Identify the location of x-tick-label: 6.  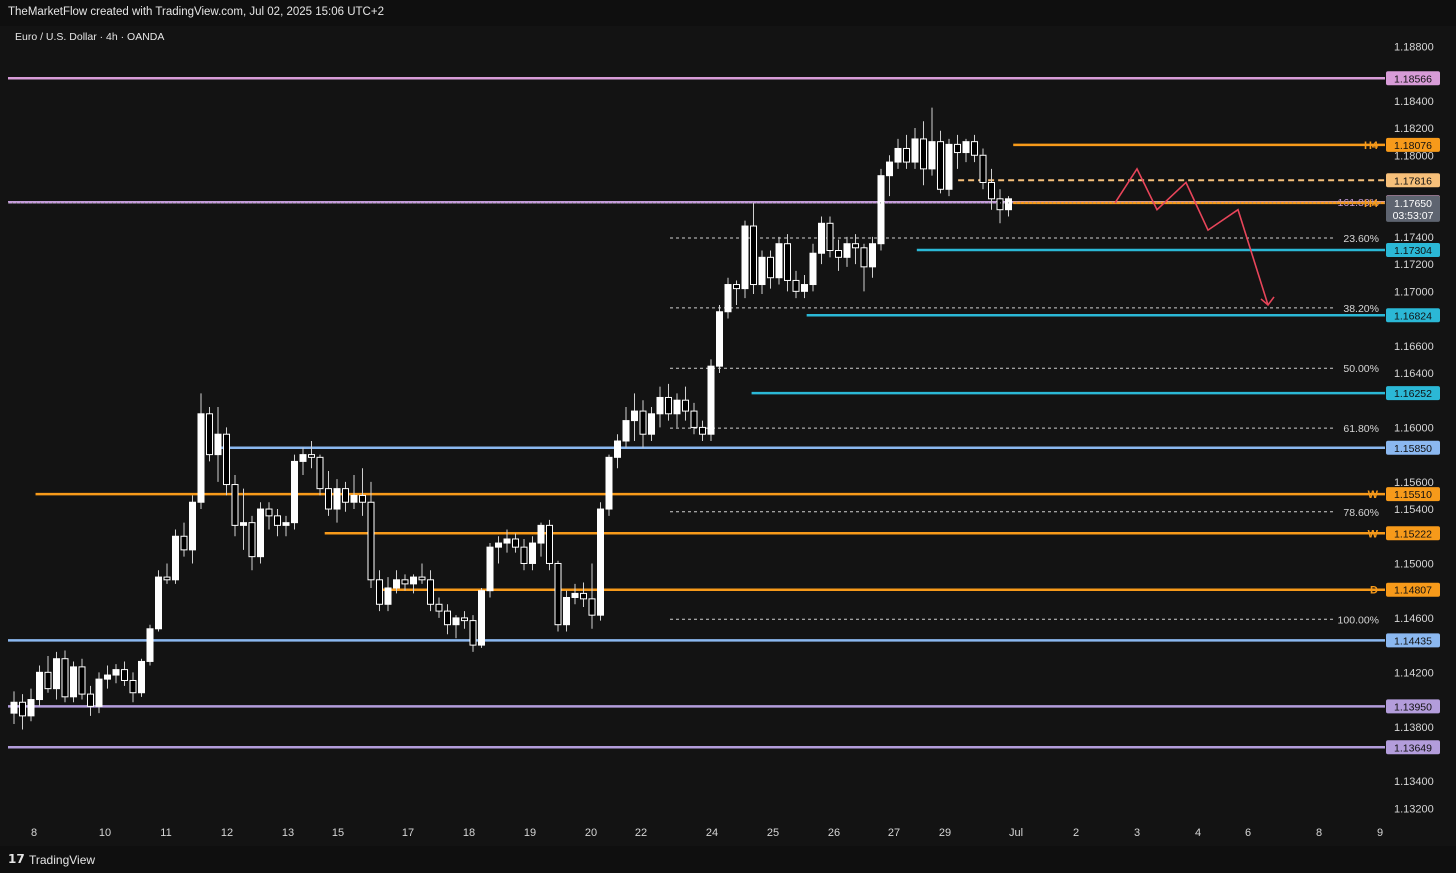
(1248, 833).